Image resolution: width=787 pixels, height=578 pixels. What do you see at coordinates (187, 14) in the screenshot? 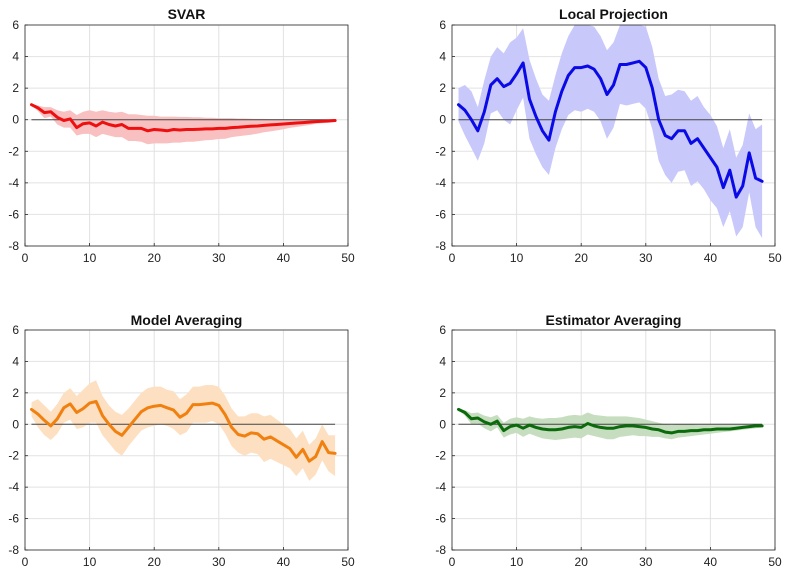
I see `chart-title: SVAR` at bounding box center [187, 14].